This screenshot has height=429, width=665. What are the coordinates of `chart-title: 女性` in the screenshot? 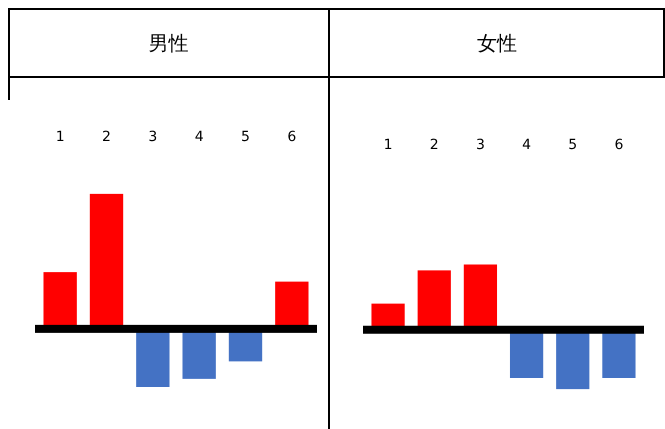 It's located at (497, 43).